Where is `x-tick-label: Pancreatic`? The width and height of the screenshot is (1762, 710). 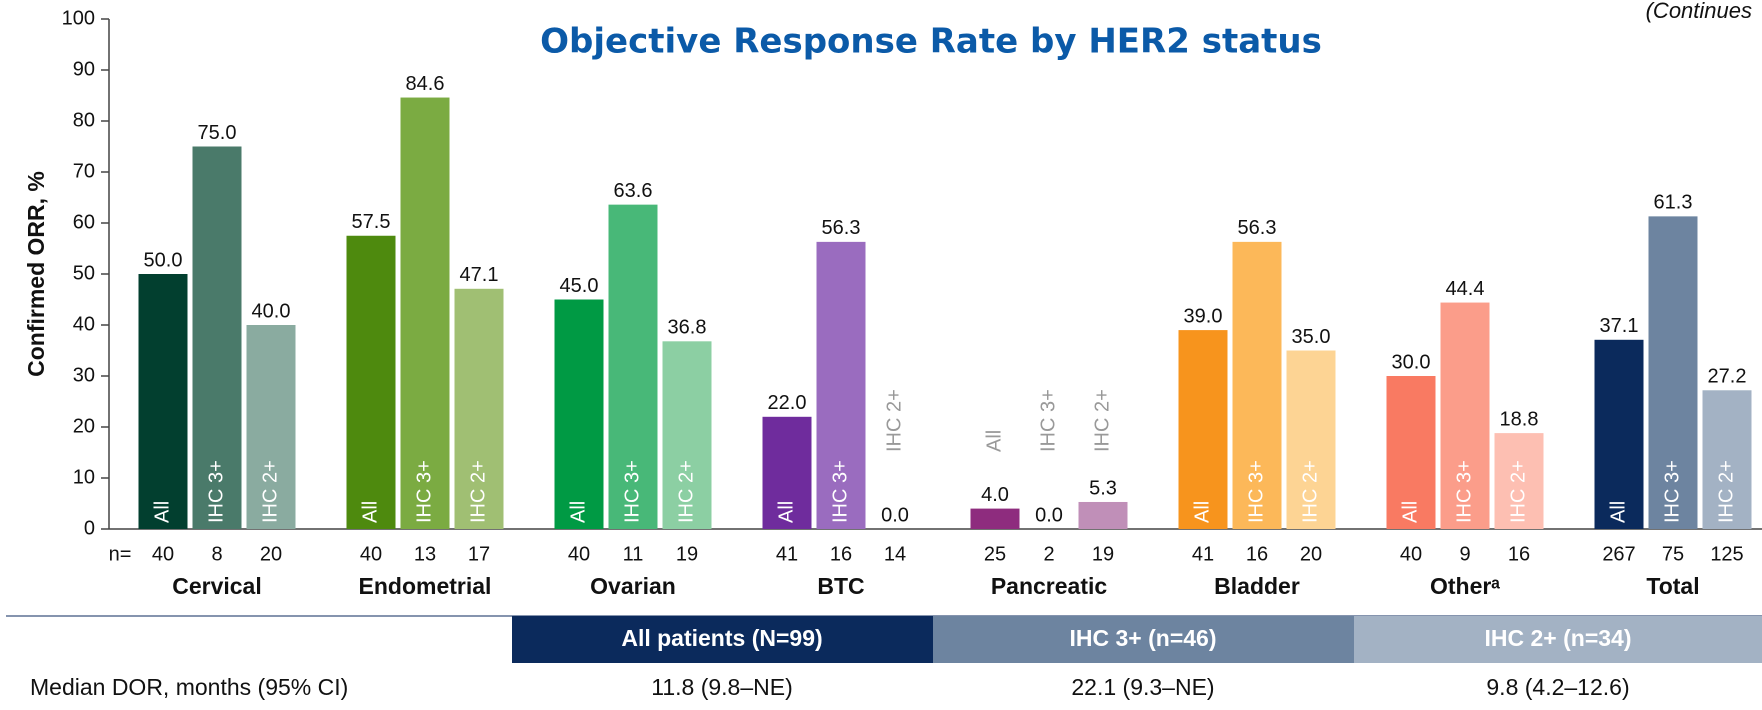
x-tick-label: Pancreatic is located at coordinates (1049, 586).